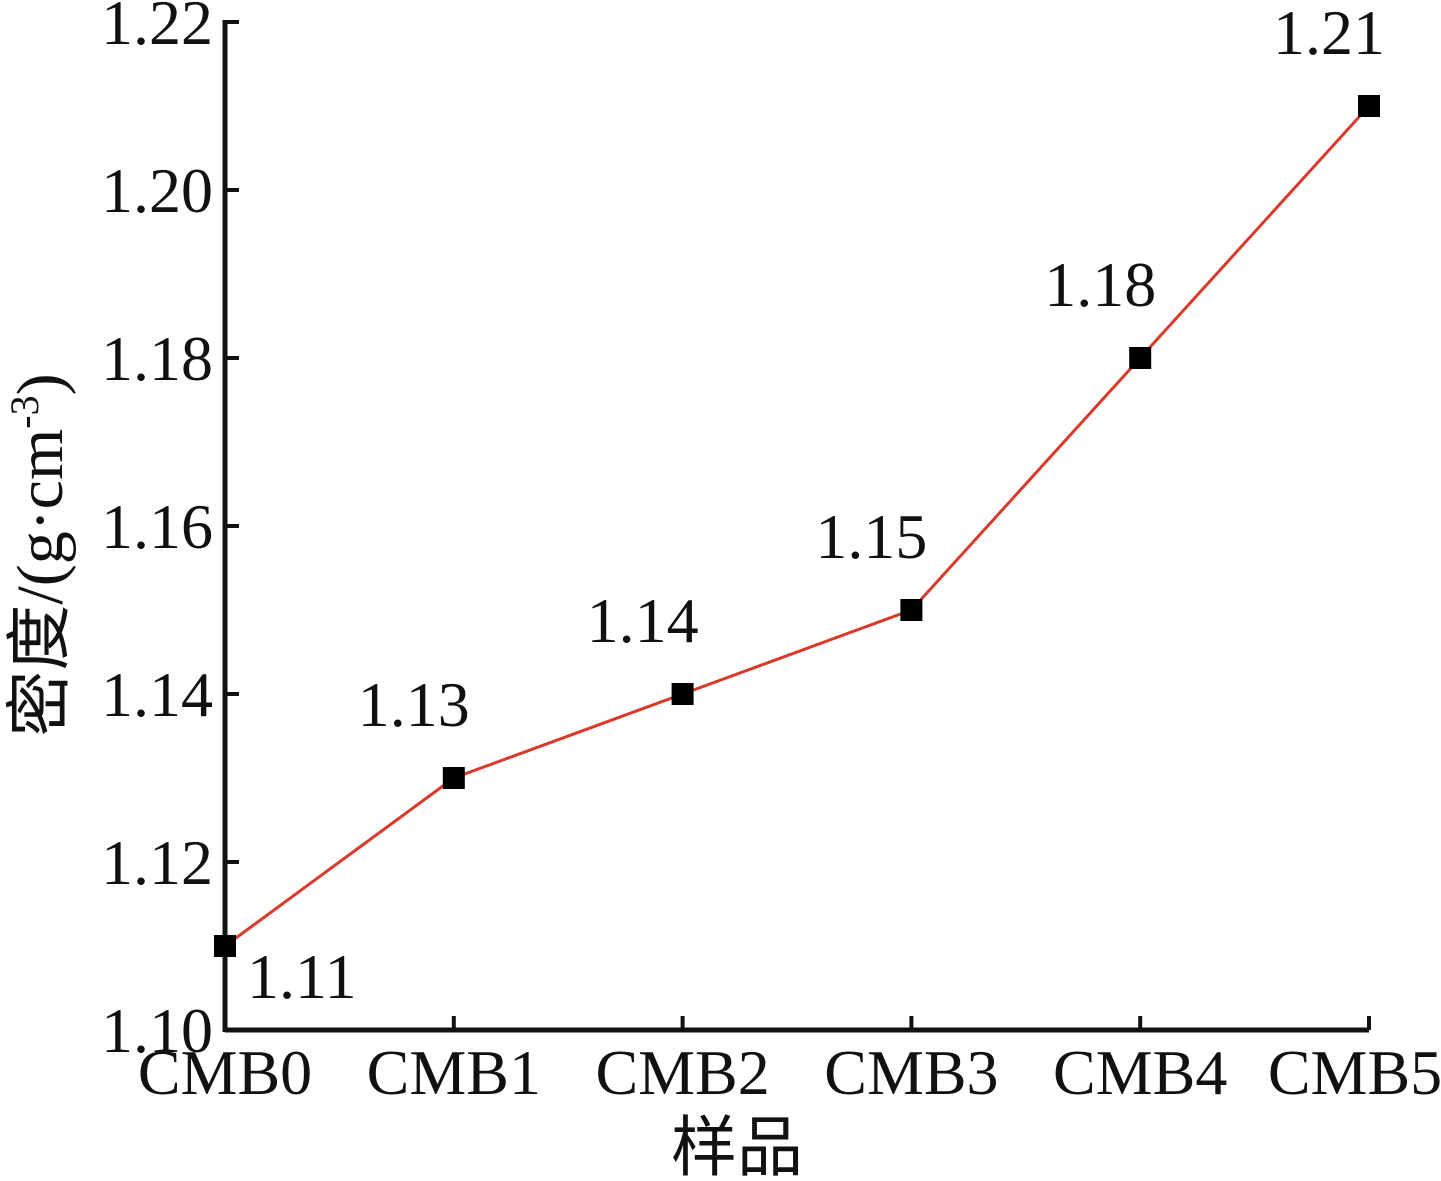 This screenshot has height=1181, width=1441. I want to click on x-tick-label: CMB3, so click(911, 1072).